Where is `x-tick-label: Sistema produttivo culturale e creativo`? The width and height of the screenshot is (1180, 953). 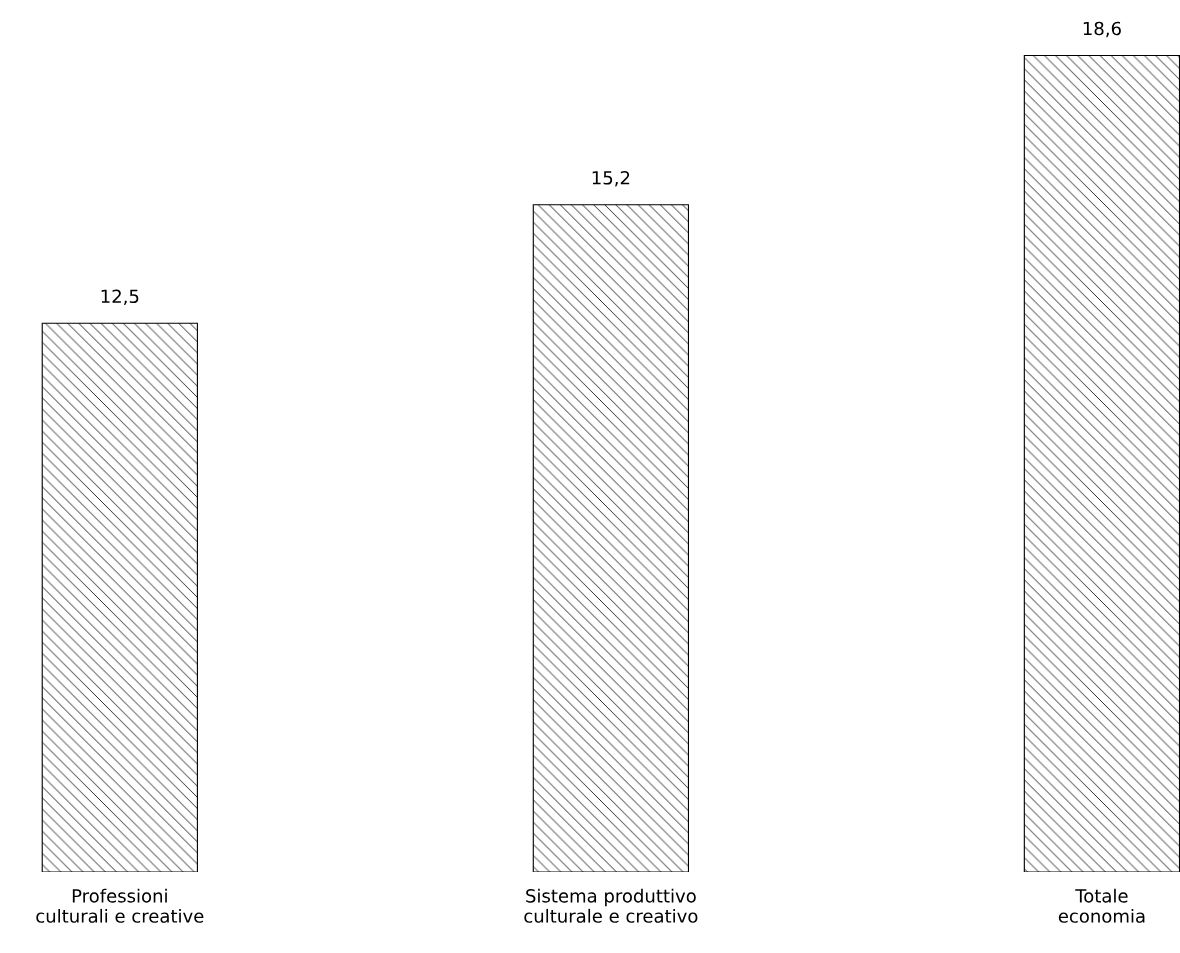
x-tick-label: Sistema produttivo culturale e creativo is located at coordinates (611, 905).